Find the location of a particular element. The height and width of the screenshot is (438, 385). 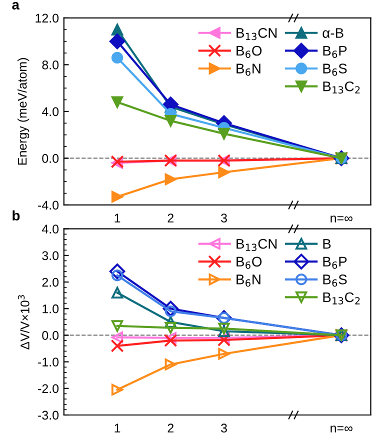

legend-label: α-B is located at coordinates (333, 33).